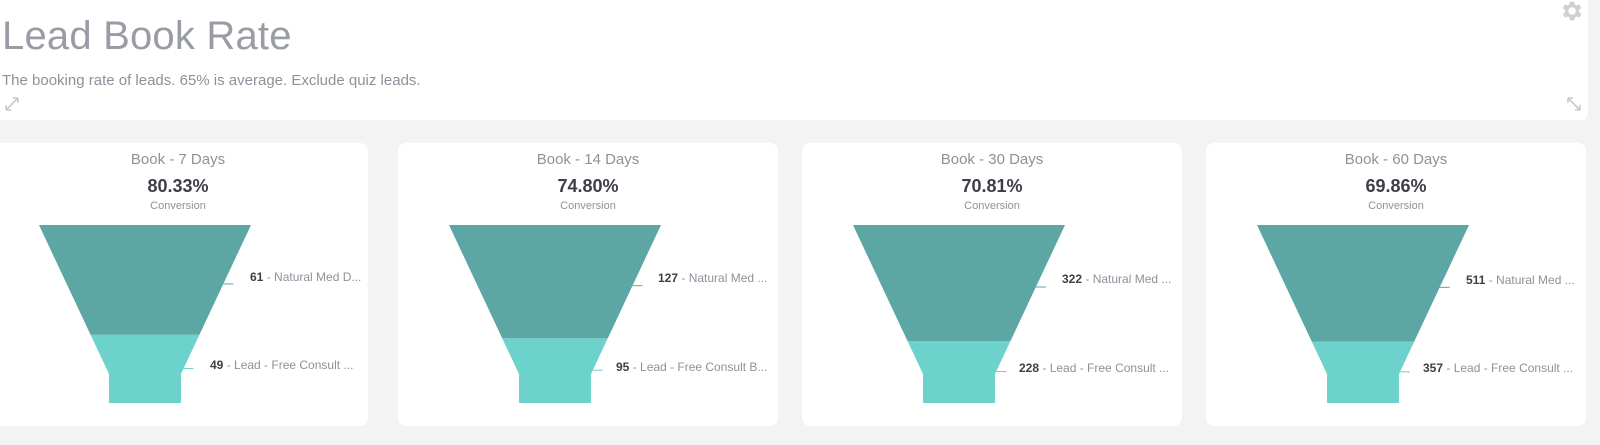  What do you see at coordinates (147, 36) in the screenshot?
I see `page-title: Lead Book Rate` at bounding box center [147, 36].